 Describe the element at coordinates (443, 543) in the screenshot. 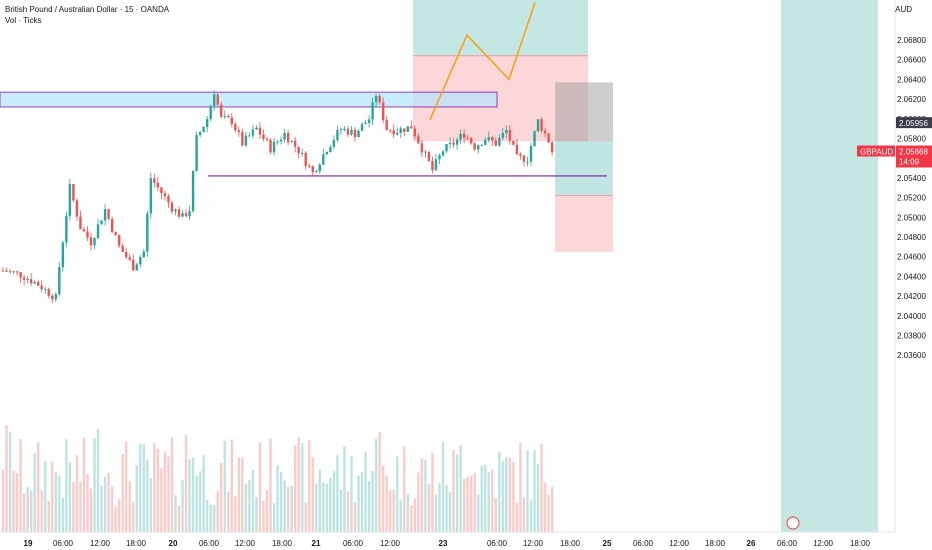

I see `time-tick-label: 23` at that location.